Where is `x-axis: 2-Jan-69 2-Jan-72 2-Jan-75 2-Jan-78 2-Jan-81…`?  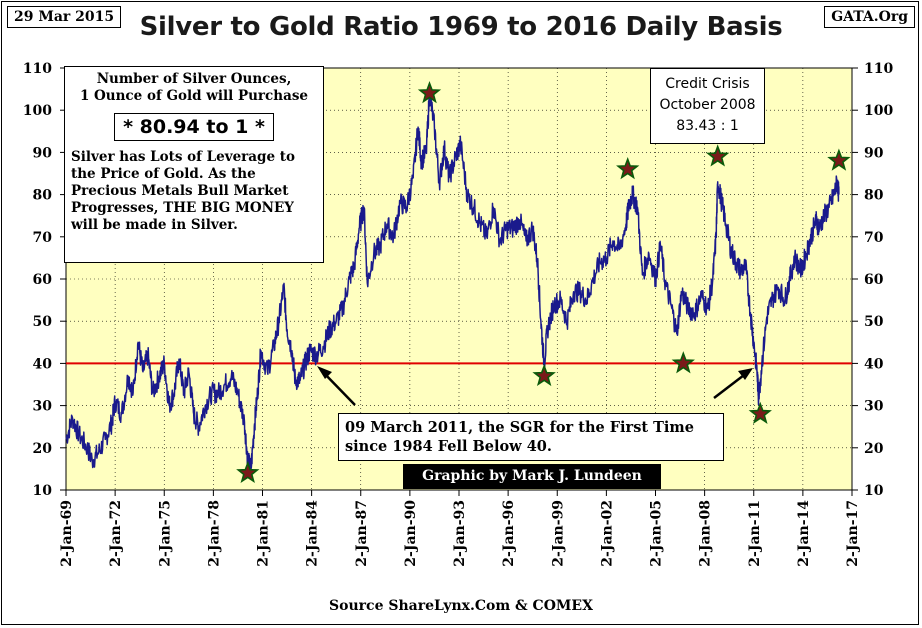 x-axis: 2-Jan-69 2-Jan-72 2-Jan-75 2-Jan-78 2-Jan-81… is located at coordinates (460, 528).